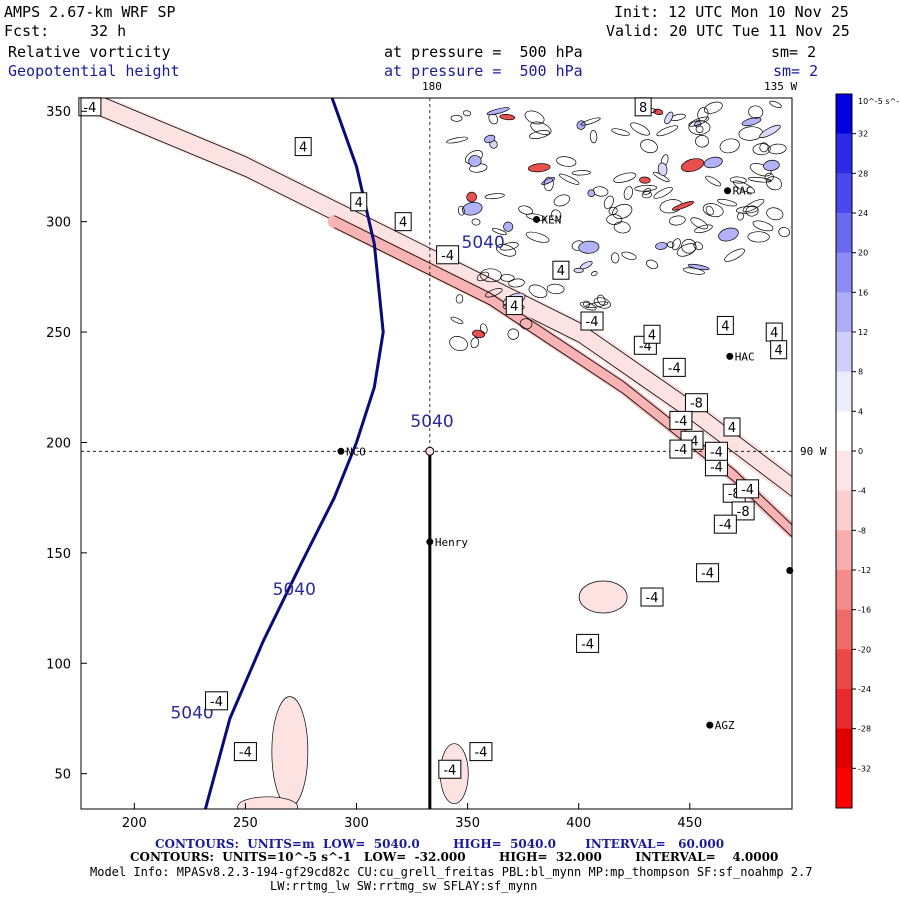  I want to click on station-label: NCO, so click(356, 451).